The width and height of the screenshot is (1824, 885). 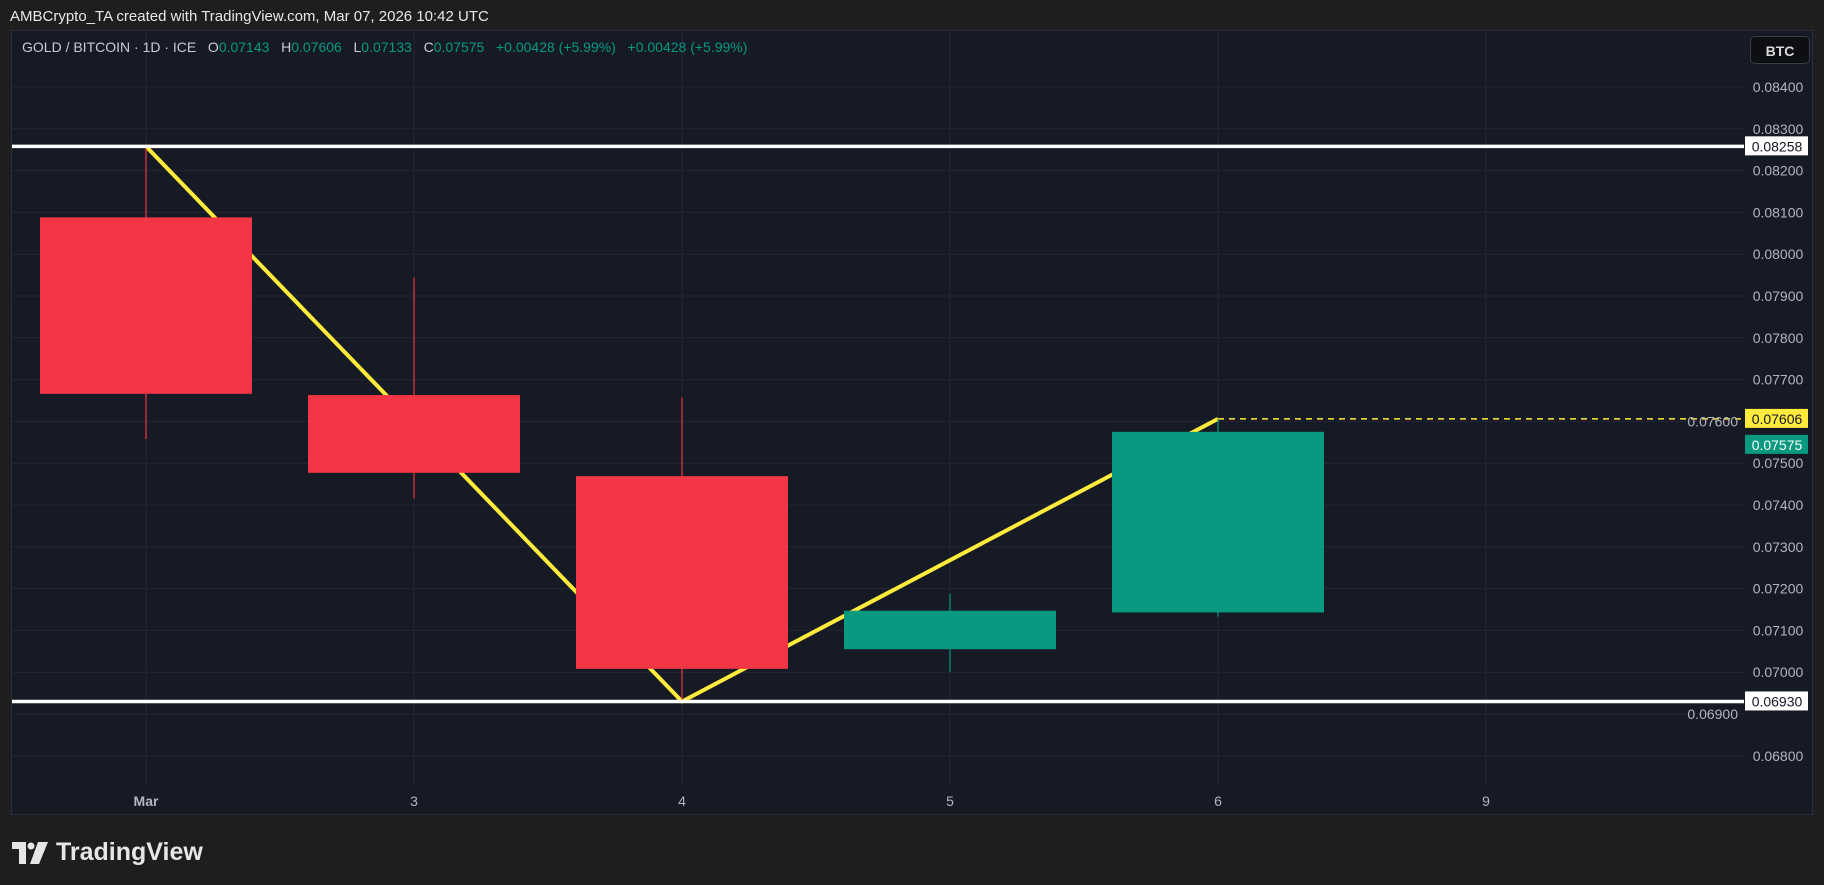 I want to click on logo-text: TradingView, so click(x=129, y=852).